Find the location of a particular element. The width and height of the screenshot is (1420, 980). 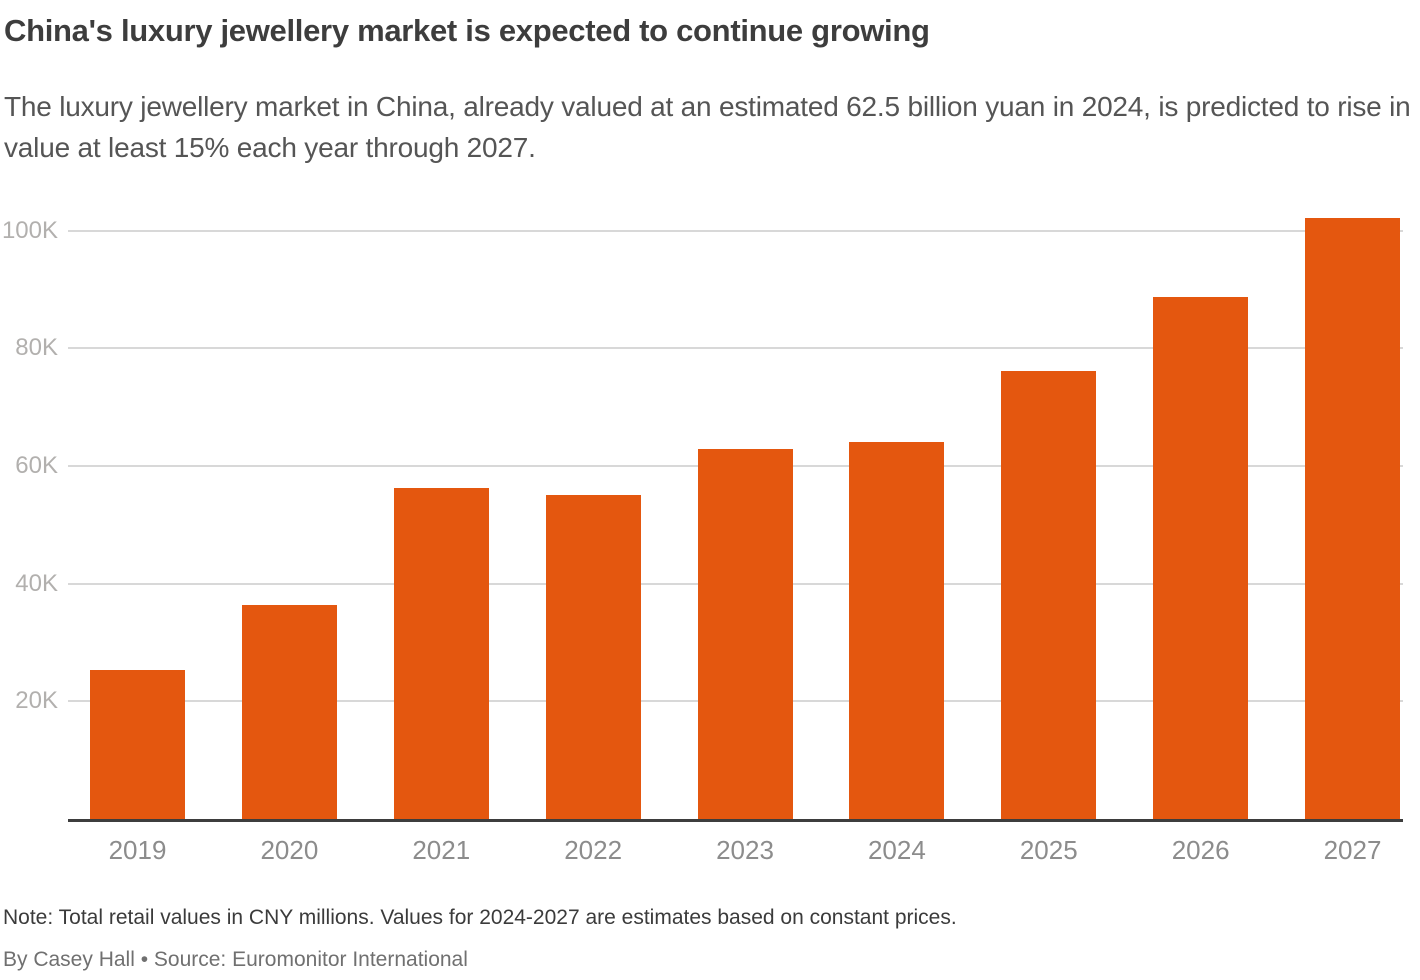

y-axis-tick-80k: 80K is located at coordinates (36, 348).